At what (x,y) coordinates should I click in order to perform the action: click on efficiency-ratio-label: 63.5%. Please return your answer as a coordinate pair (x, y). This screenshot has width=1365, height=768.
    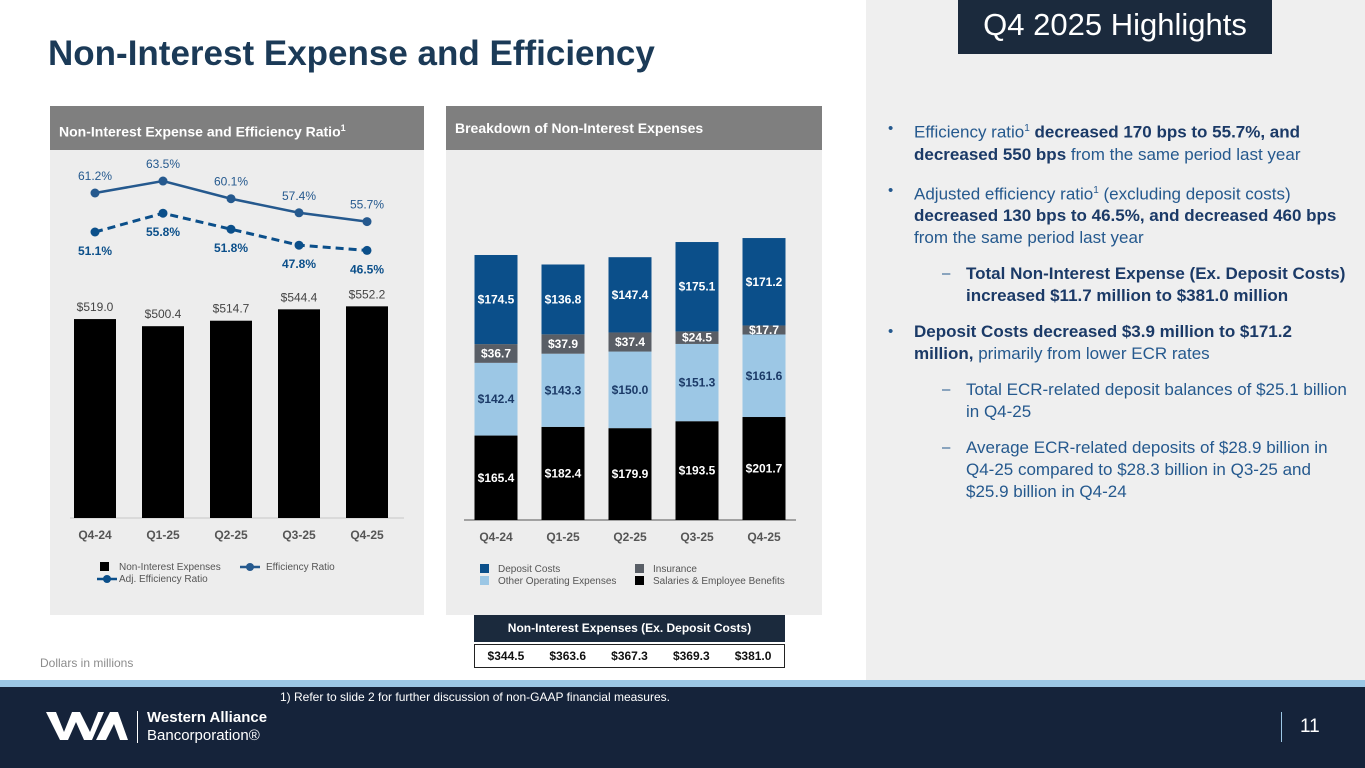
    Looking at the image, I should click on (163, 164).